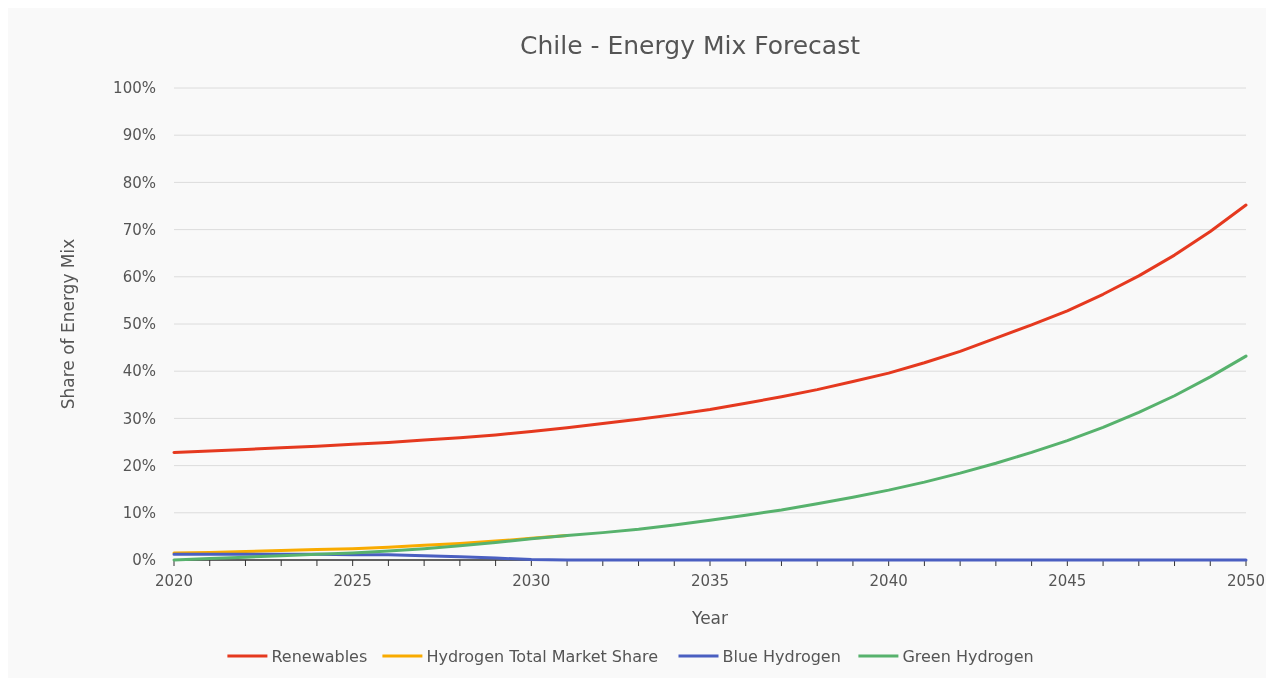 Image resolution: width=1274 pixels, height=686 pixels. Describe the element at coordinates (68, 324) in the screenshot. I see `y-axis-title: Share of Energy Mix` at that location.